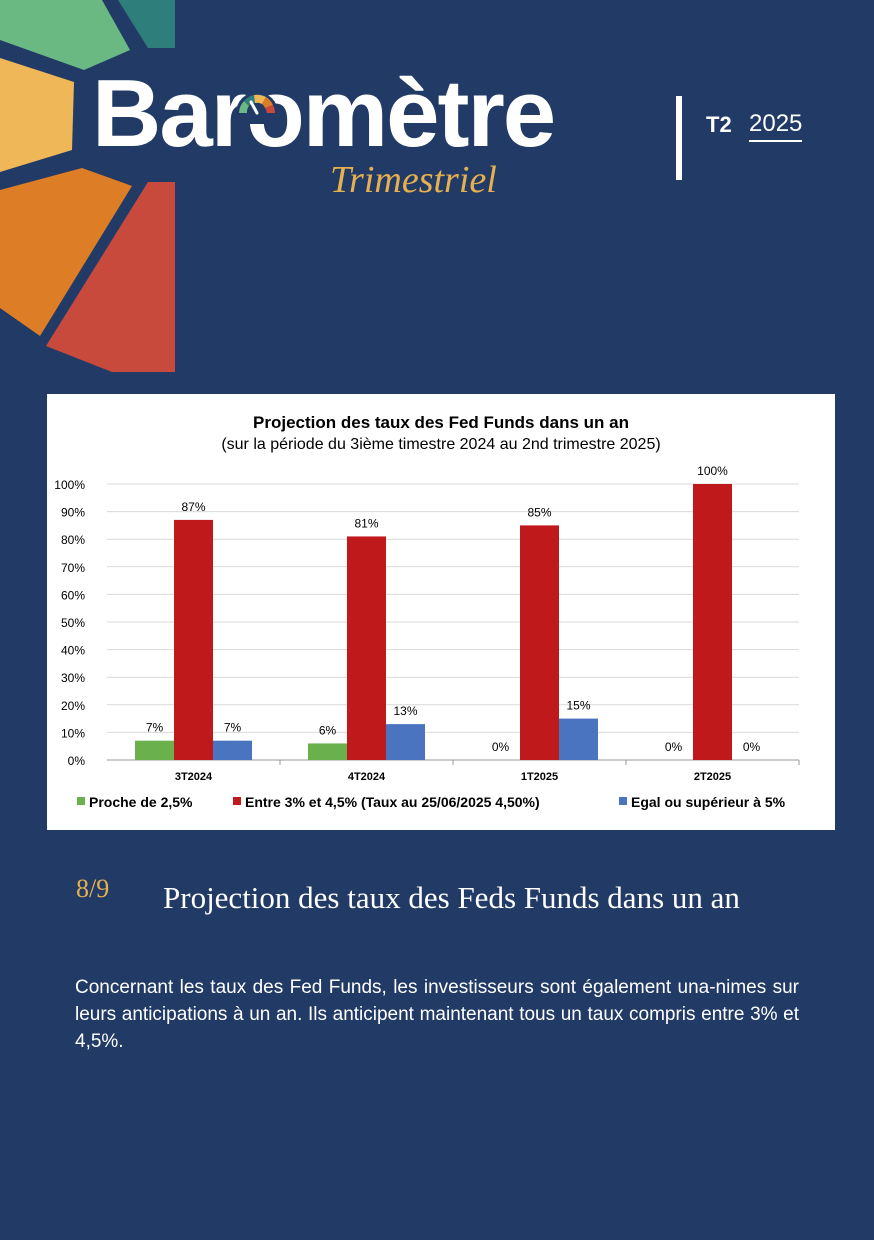 The height and width of the screenshot is (1240, 874). Describe the element at coordinates (37, 115) in the screenshot. I see `petal-yellow` at that location.